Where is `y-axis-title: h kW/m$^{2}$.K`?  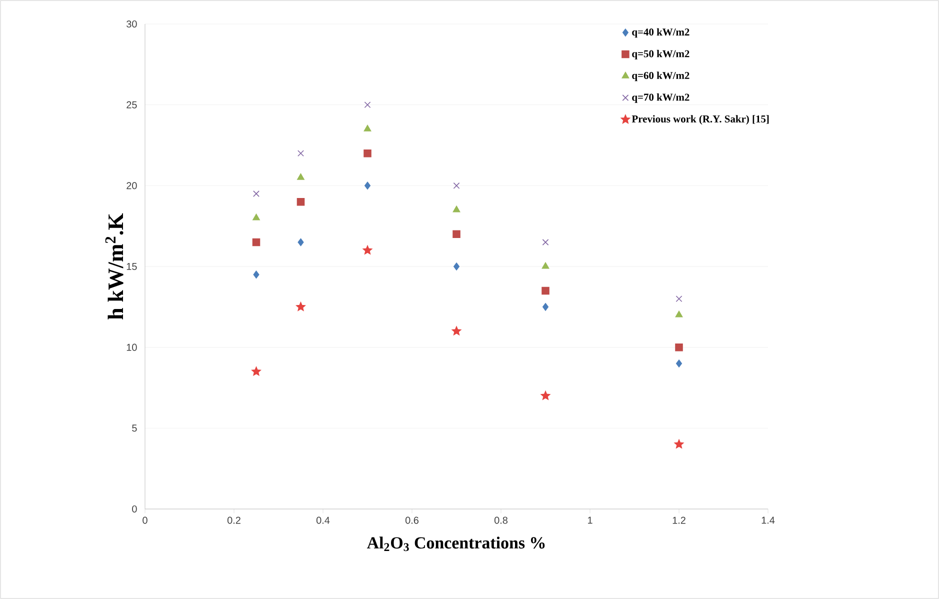 y-axis-title: h kW/m$^{2}$.K is located at coordinates (114, 266).